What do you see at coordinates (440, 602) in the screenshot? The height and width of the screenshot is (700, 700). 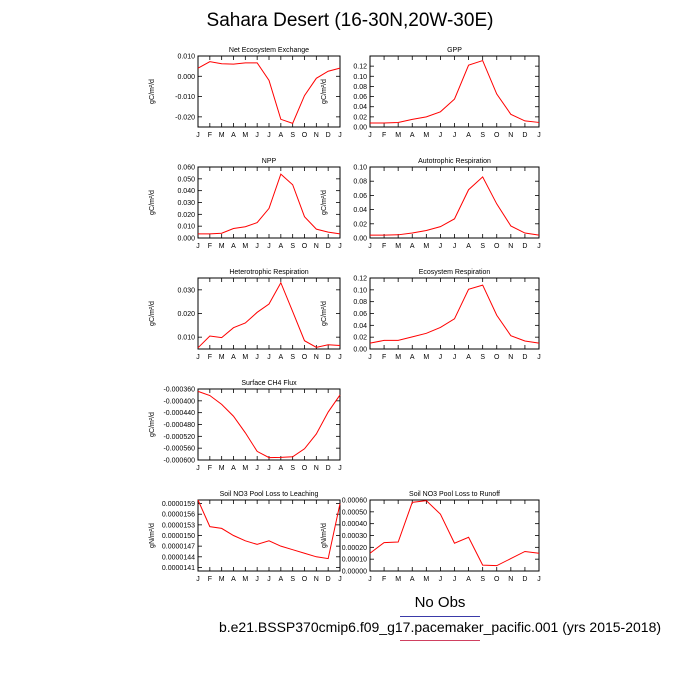 I see `legend-label: No Obs` at bounding box center [440, 602].